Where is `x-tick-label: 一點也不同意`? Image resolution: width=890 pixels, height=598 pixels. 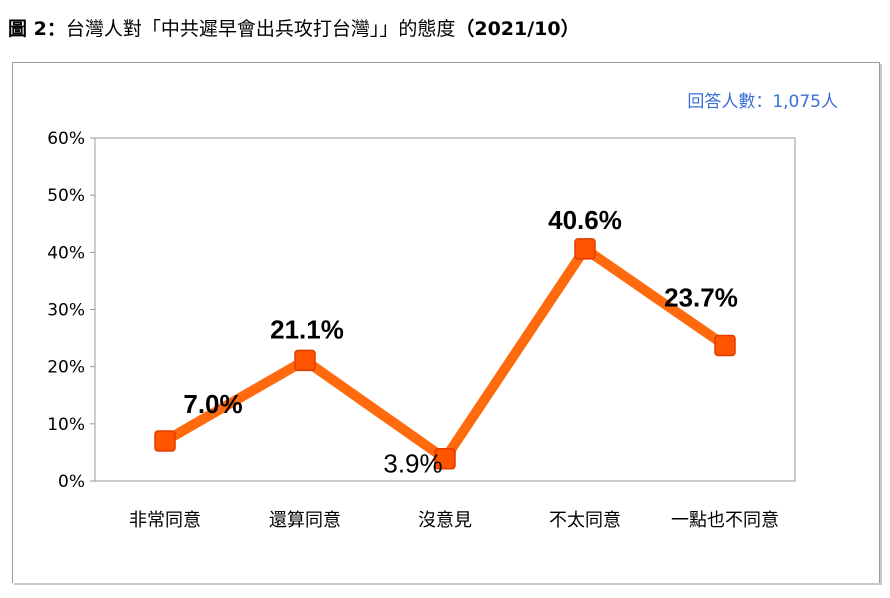
x-tick-label: 一點也不同意 is located at coordinates (725, 520).